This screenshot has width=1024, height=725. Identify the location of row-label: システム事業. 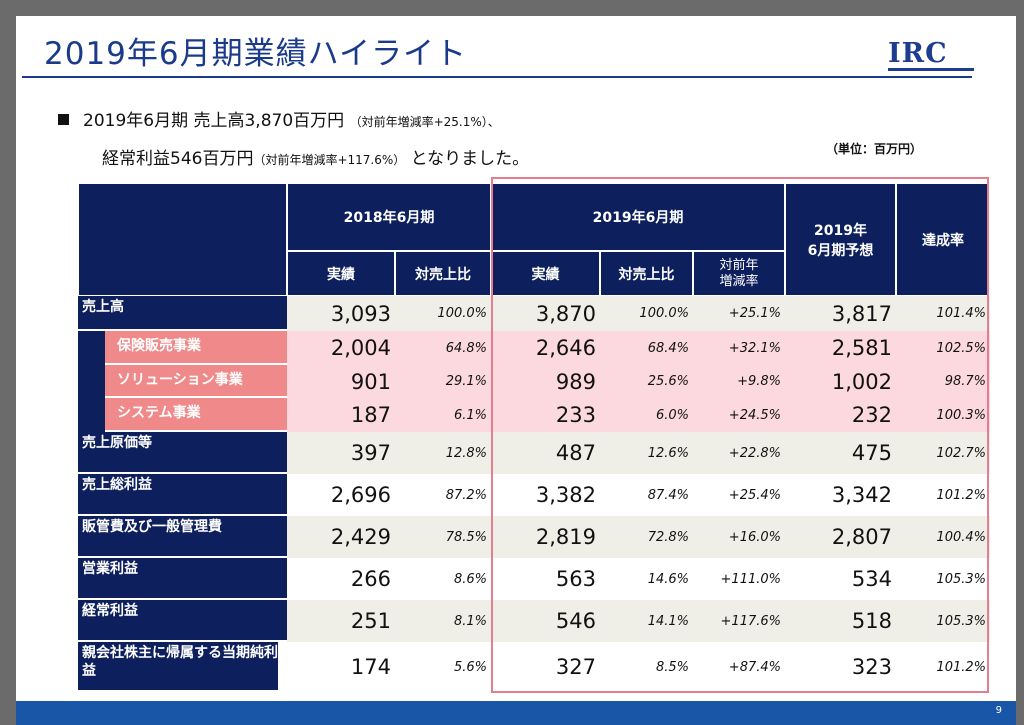
(196, 415).